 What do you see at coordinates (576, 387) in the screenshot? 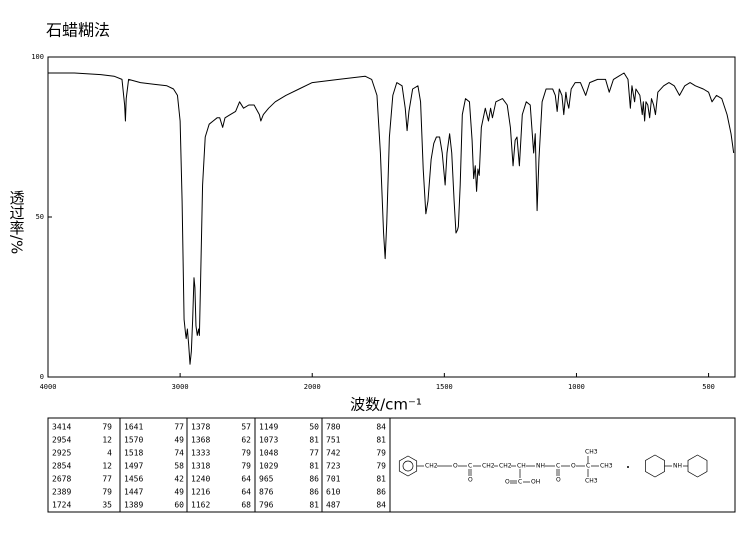
I see `x-tick-label: 1000` at bounding box center [576, 387].